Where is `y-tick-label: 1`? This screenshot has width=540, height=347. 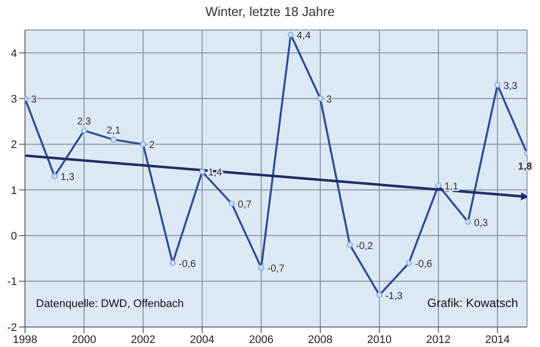 y-tick-label: 1 is located at coordinates (13, 190).